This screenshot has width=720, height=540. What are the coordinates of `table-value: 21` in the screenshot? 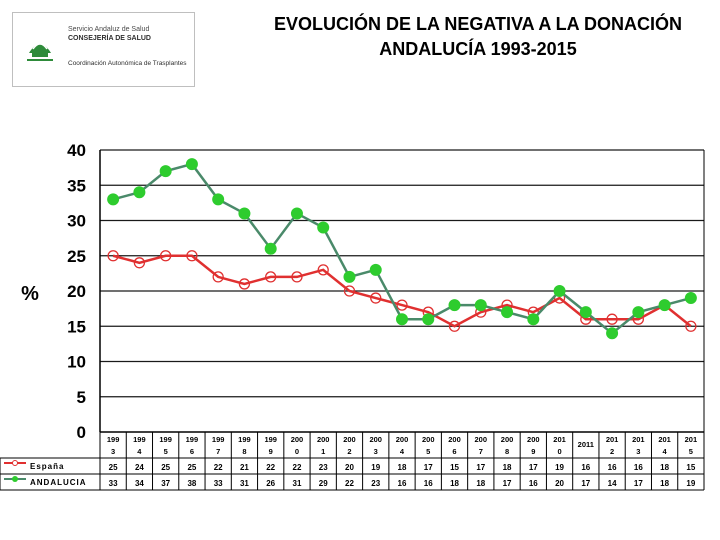 It's located at (244, 467).